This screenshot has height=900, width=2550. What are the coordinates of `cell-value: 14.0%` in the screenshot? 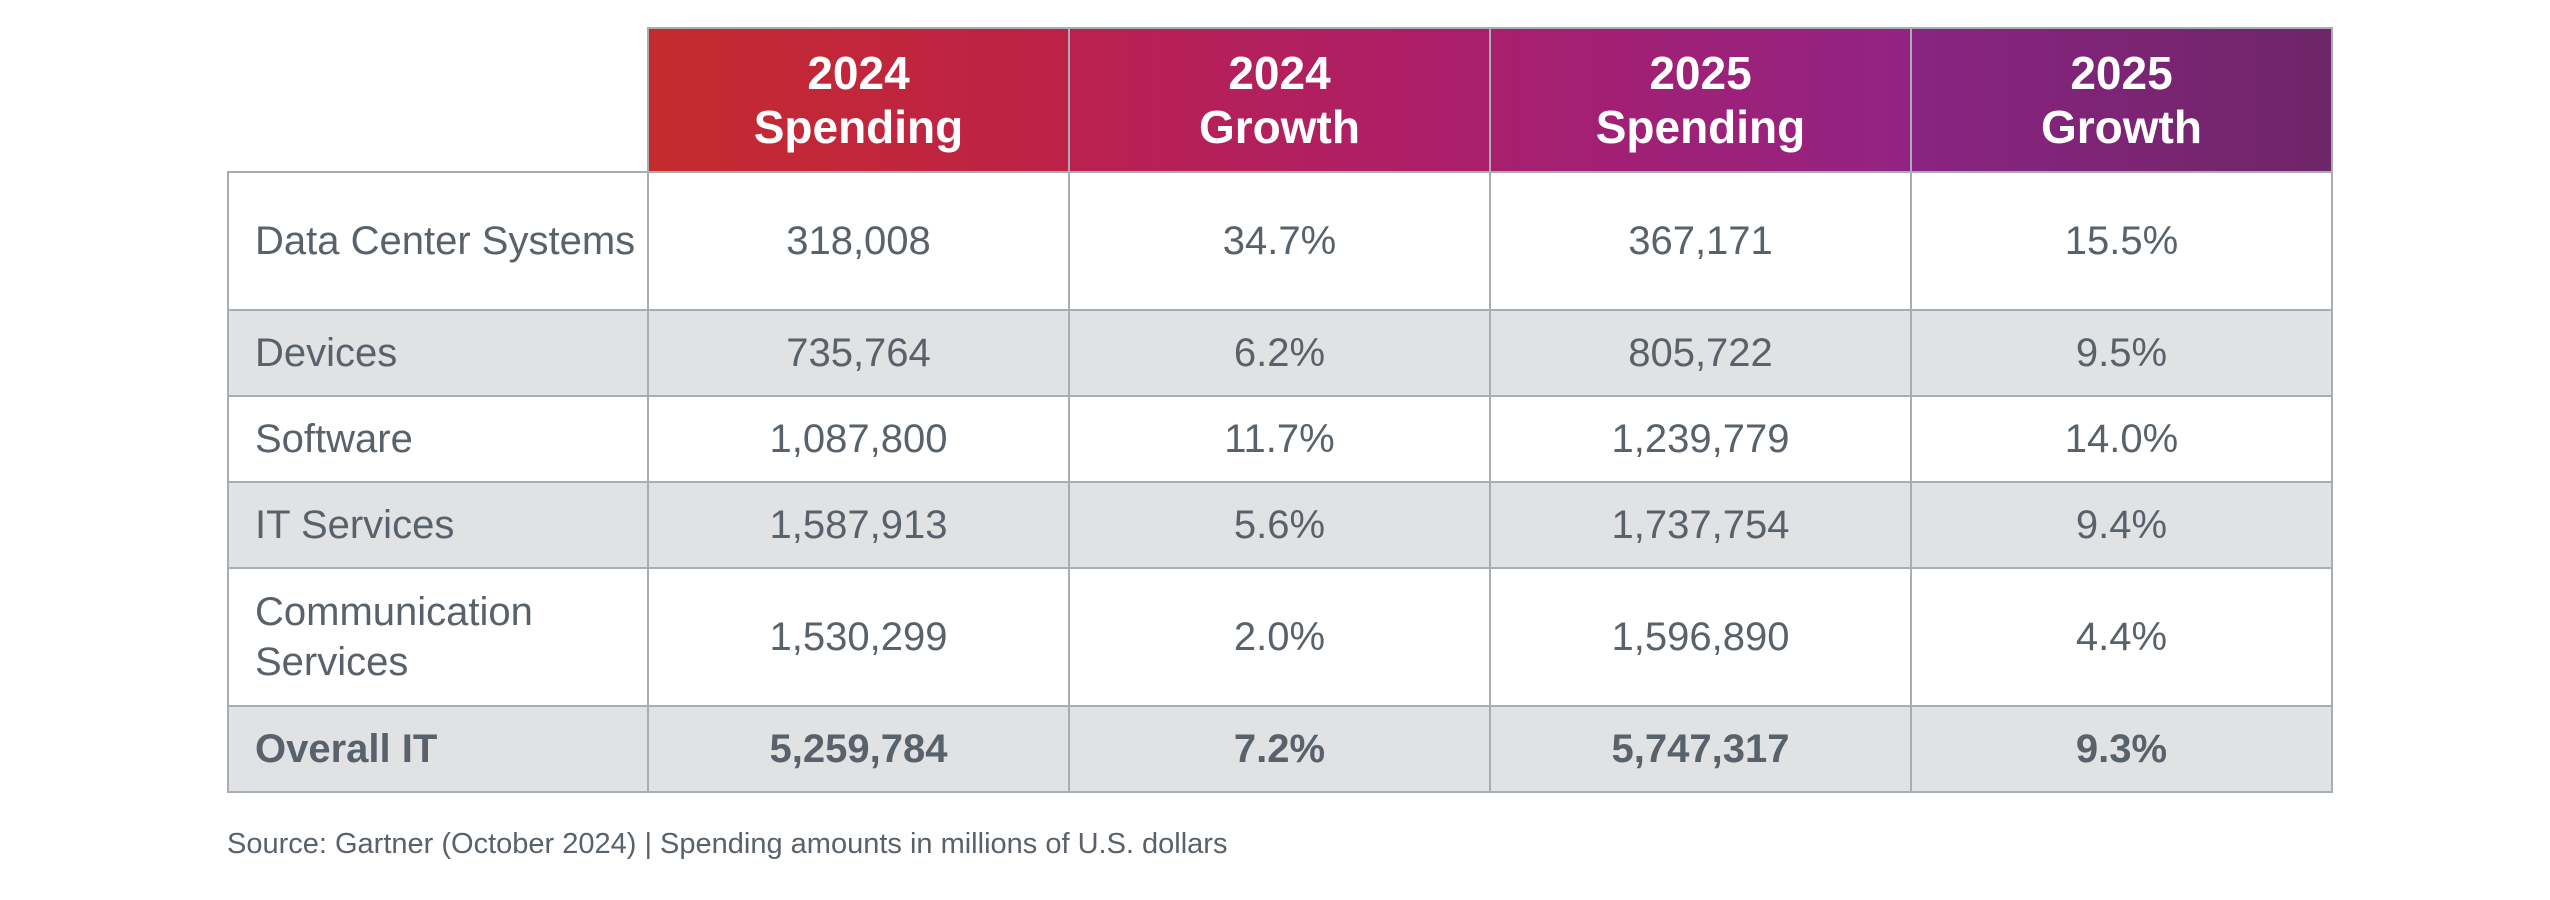 It's located at (2121, 439).